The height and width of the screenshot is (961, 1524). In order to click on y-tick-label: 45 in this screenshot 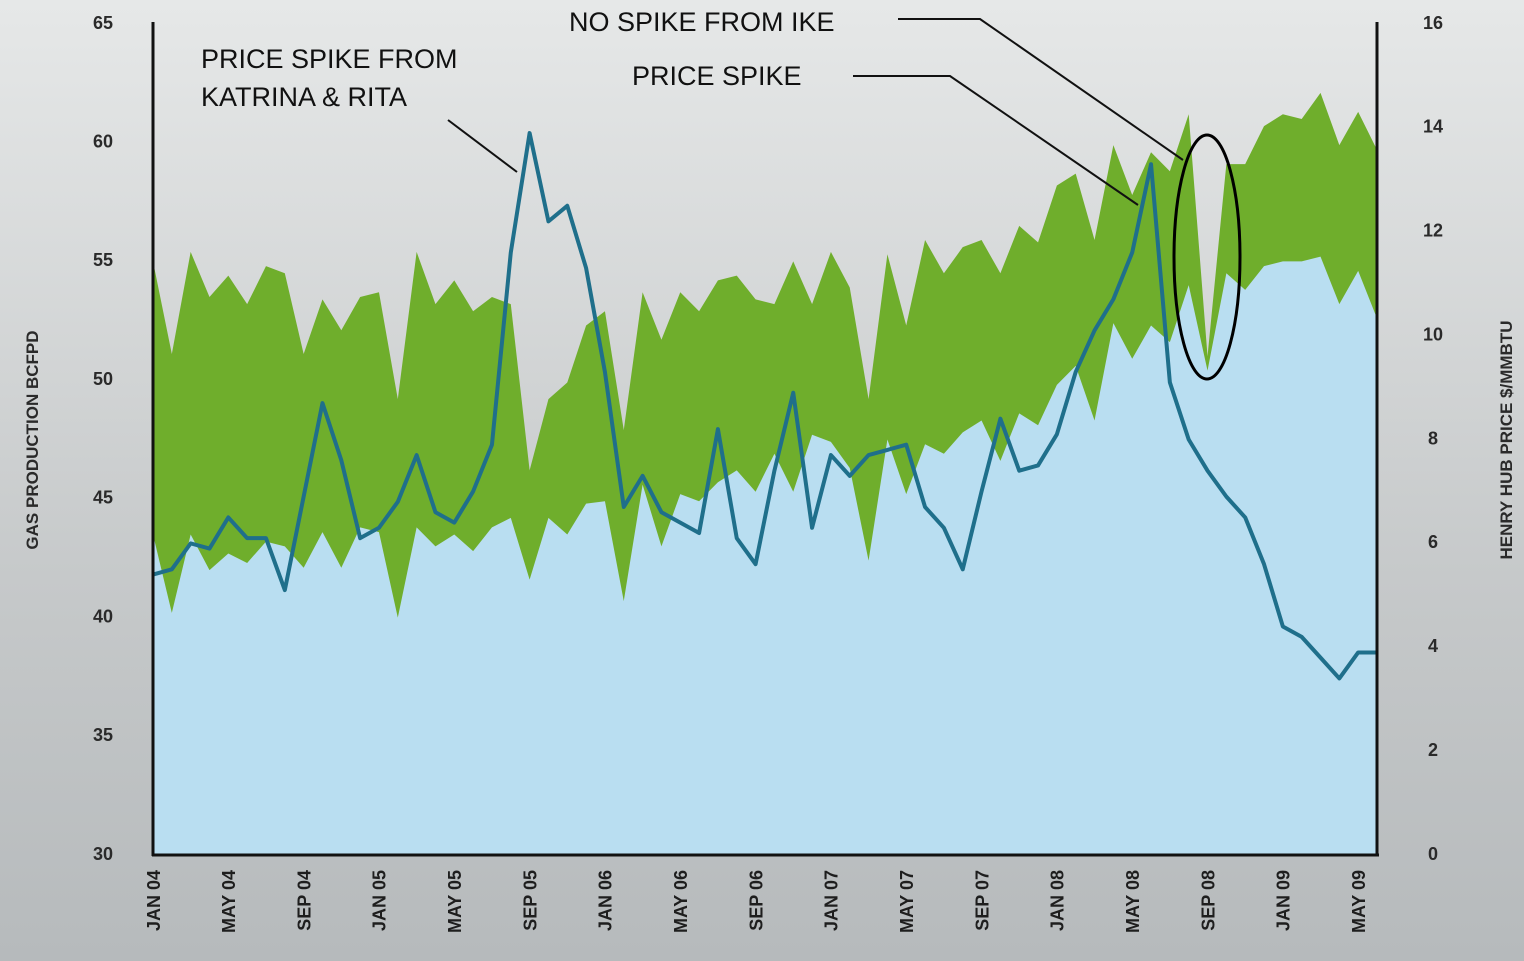, I will do `click(103, 498)`.